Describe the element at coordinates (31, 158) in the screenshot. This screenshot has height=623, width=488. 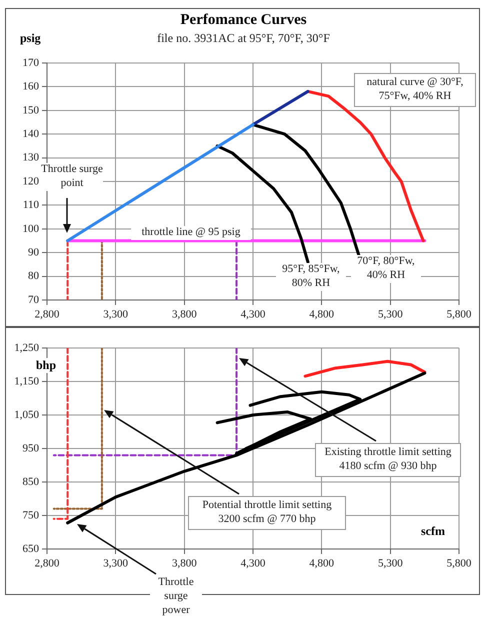
I see `y-tick-label: 130` at that location.